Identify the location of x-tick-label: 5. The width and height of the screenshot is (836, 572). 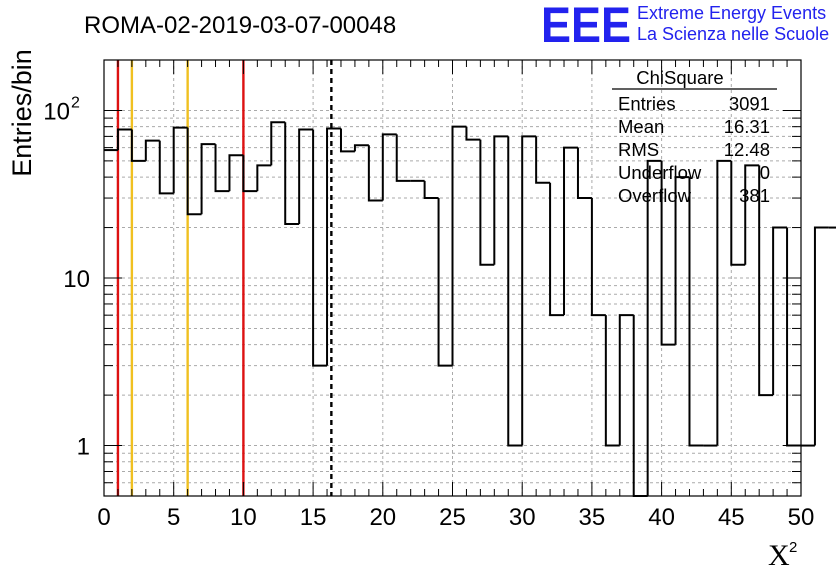
(173, 517).